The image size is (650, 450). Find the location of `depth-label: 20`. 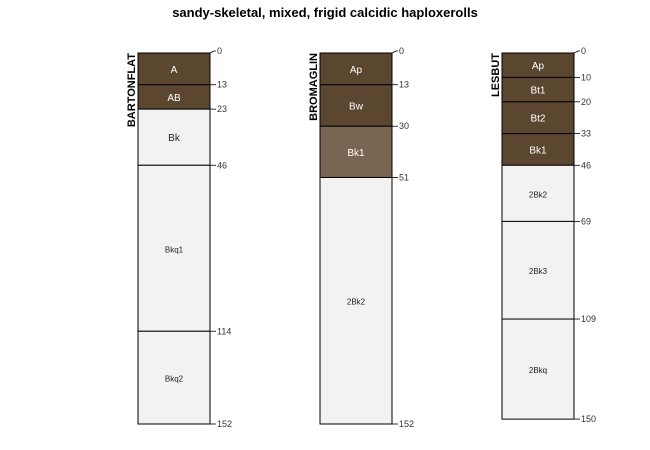

depth-label: 20 is located at coordinates (586, 102).